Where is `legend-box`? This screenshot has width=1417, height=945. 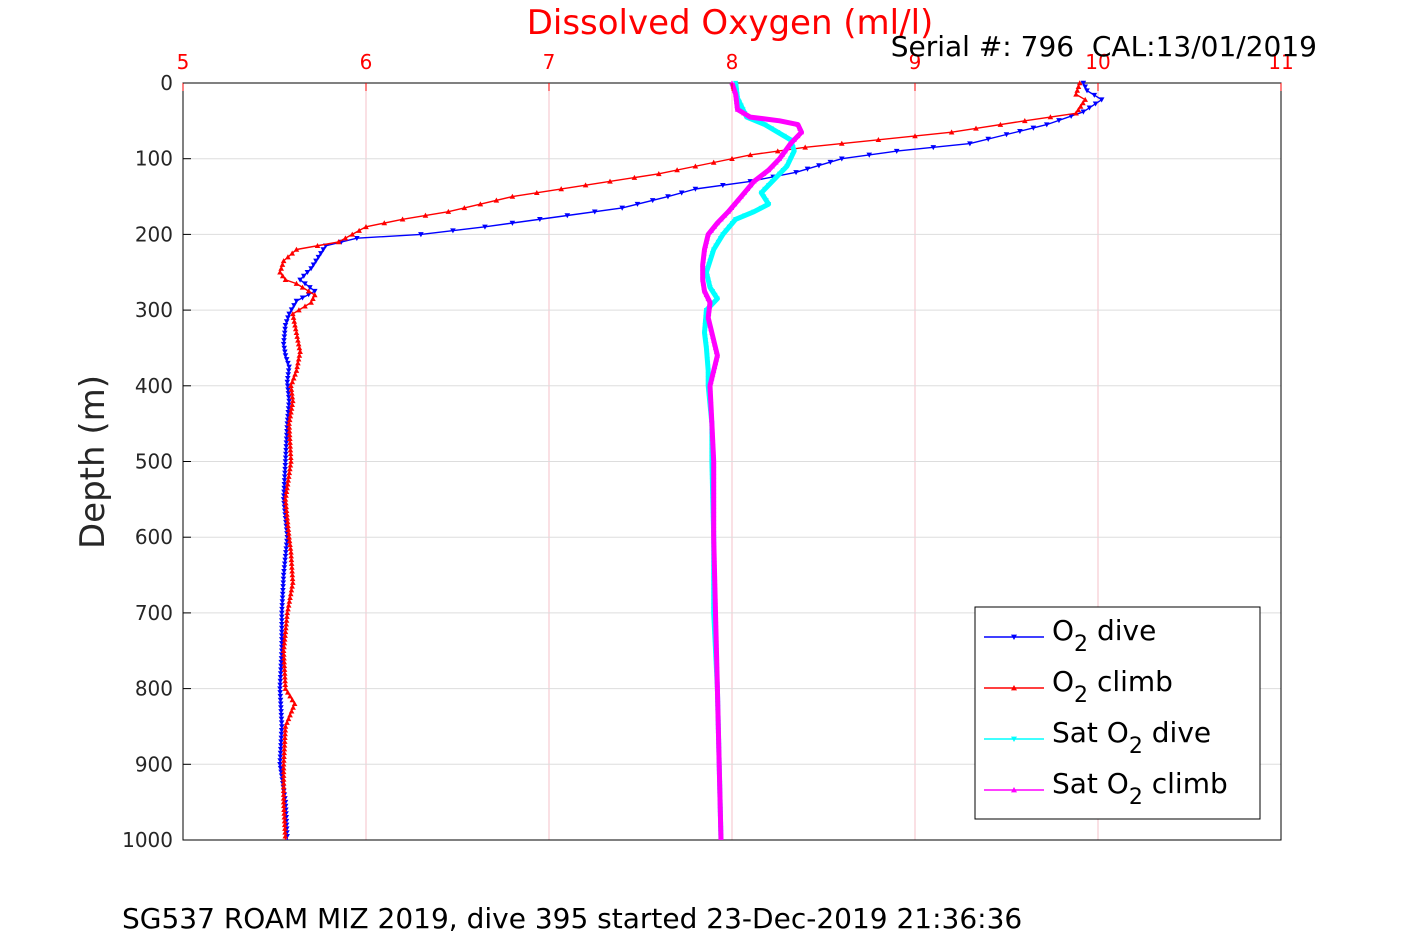 legend-box is located at coordinates (1117, 713).